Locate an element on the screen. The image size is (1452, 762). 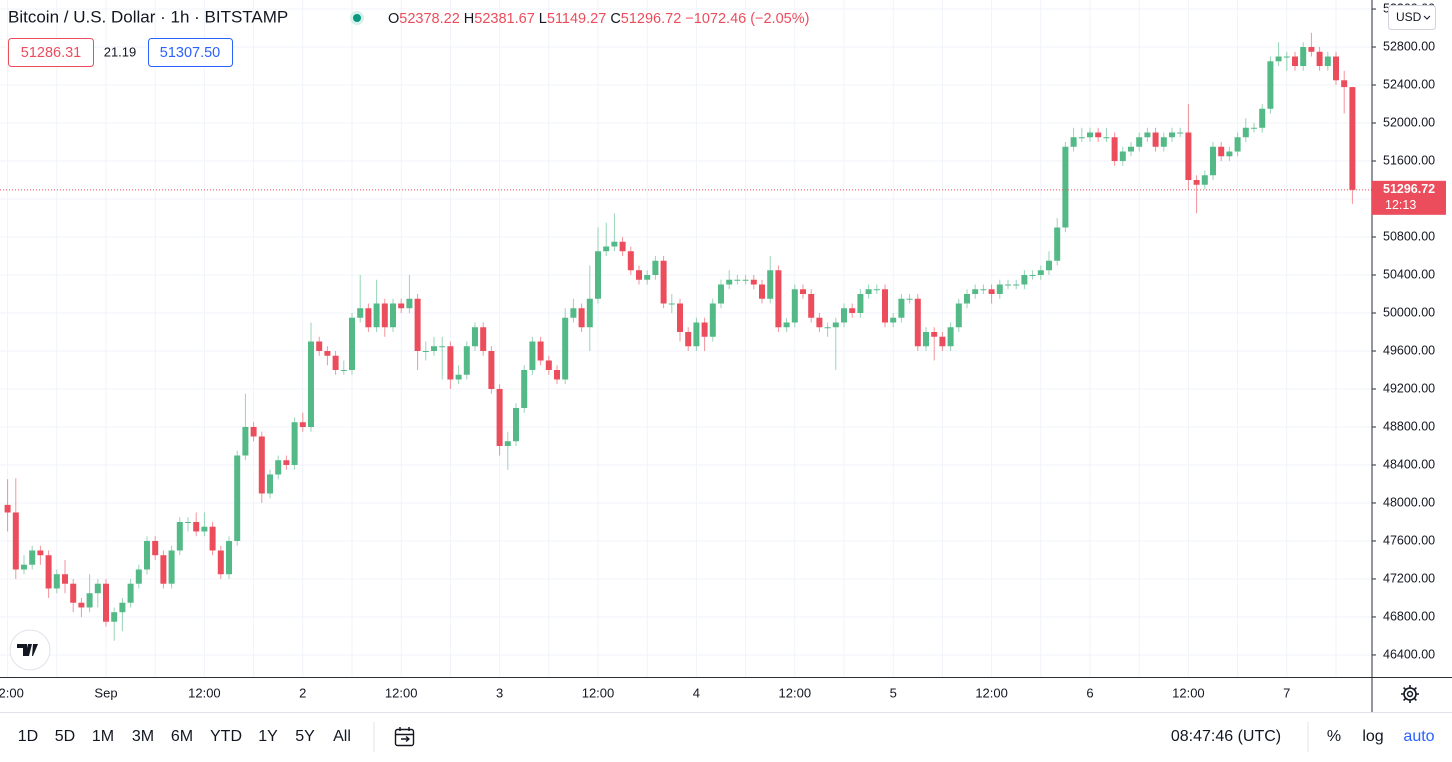
range-buttons: 1D 5D 1M 3M 6M YTD 1Y 5Y All is located at coordinates (184, 736).